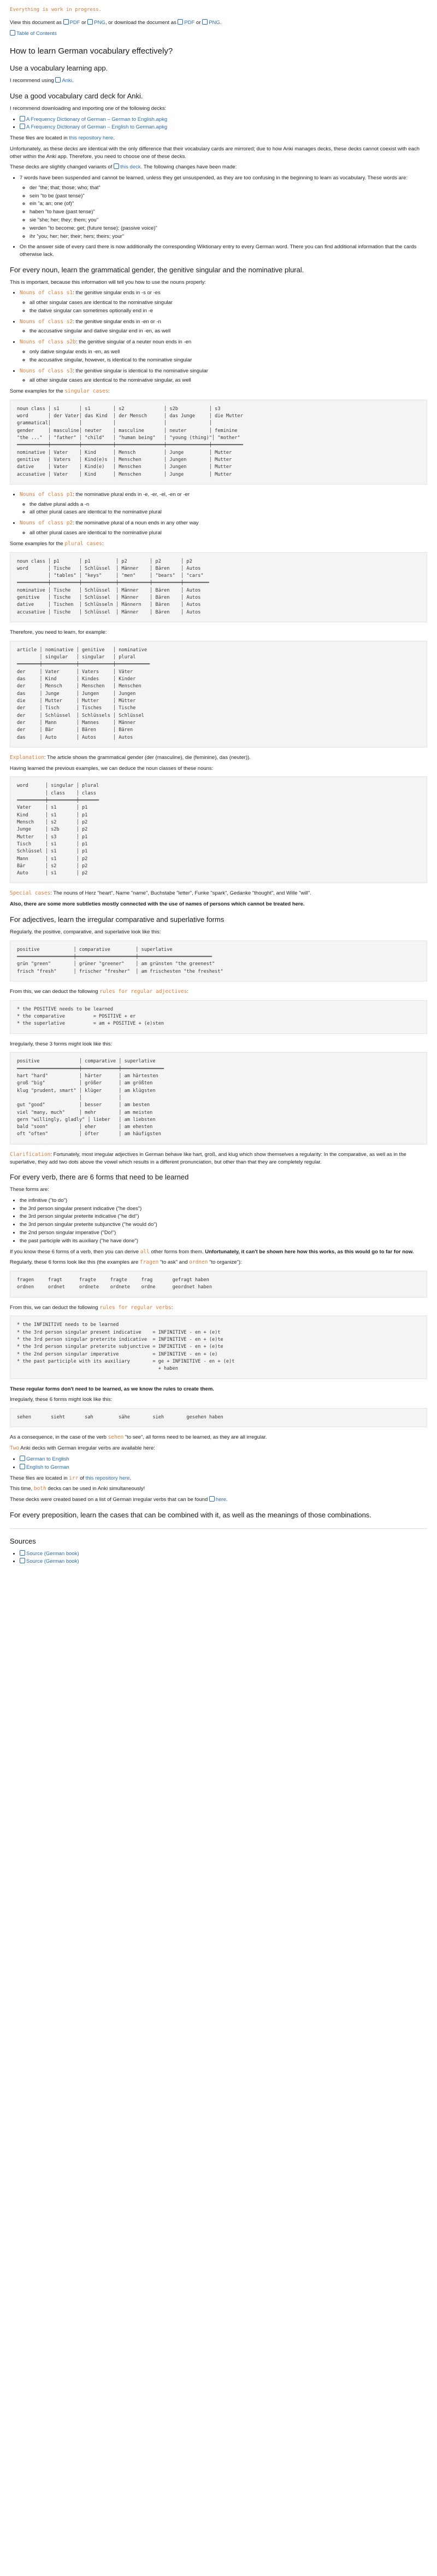 This screenshot has height=2576, width=437. Describe the element at coordinates (228, 204) in the screenshot. I see `list-item: ein "a; an; one (of)"` at that location.